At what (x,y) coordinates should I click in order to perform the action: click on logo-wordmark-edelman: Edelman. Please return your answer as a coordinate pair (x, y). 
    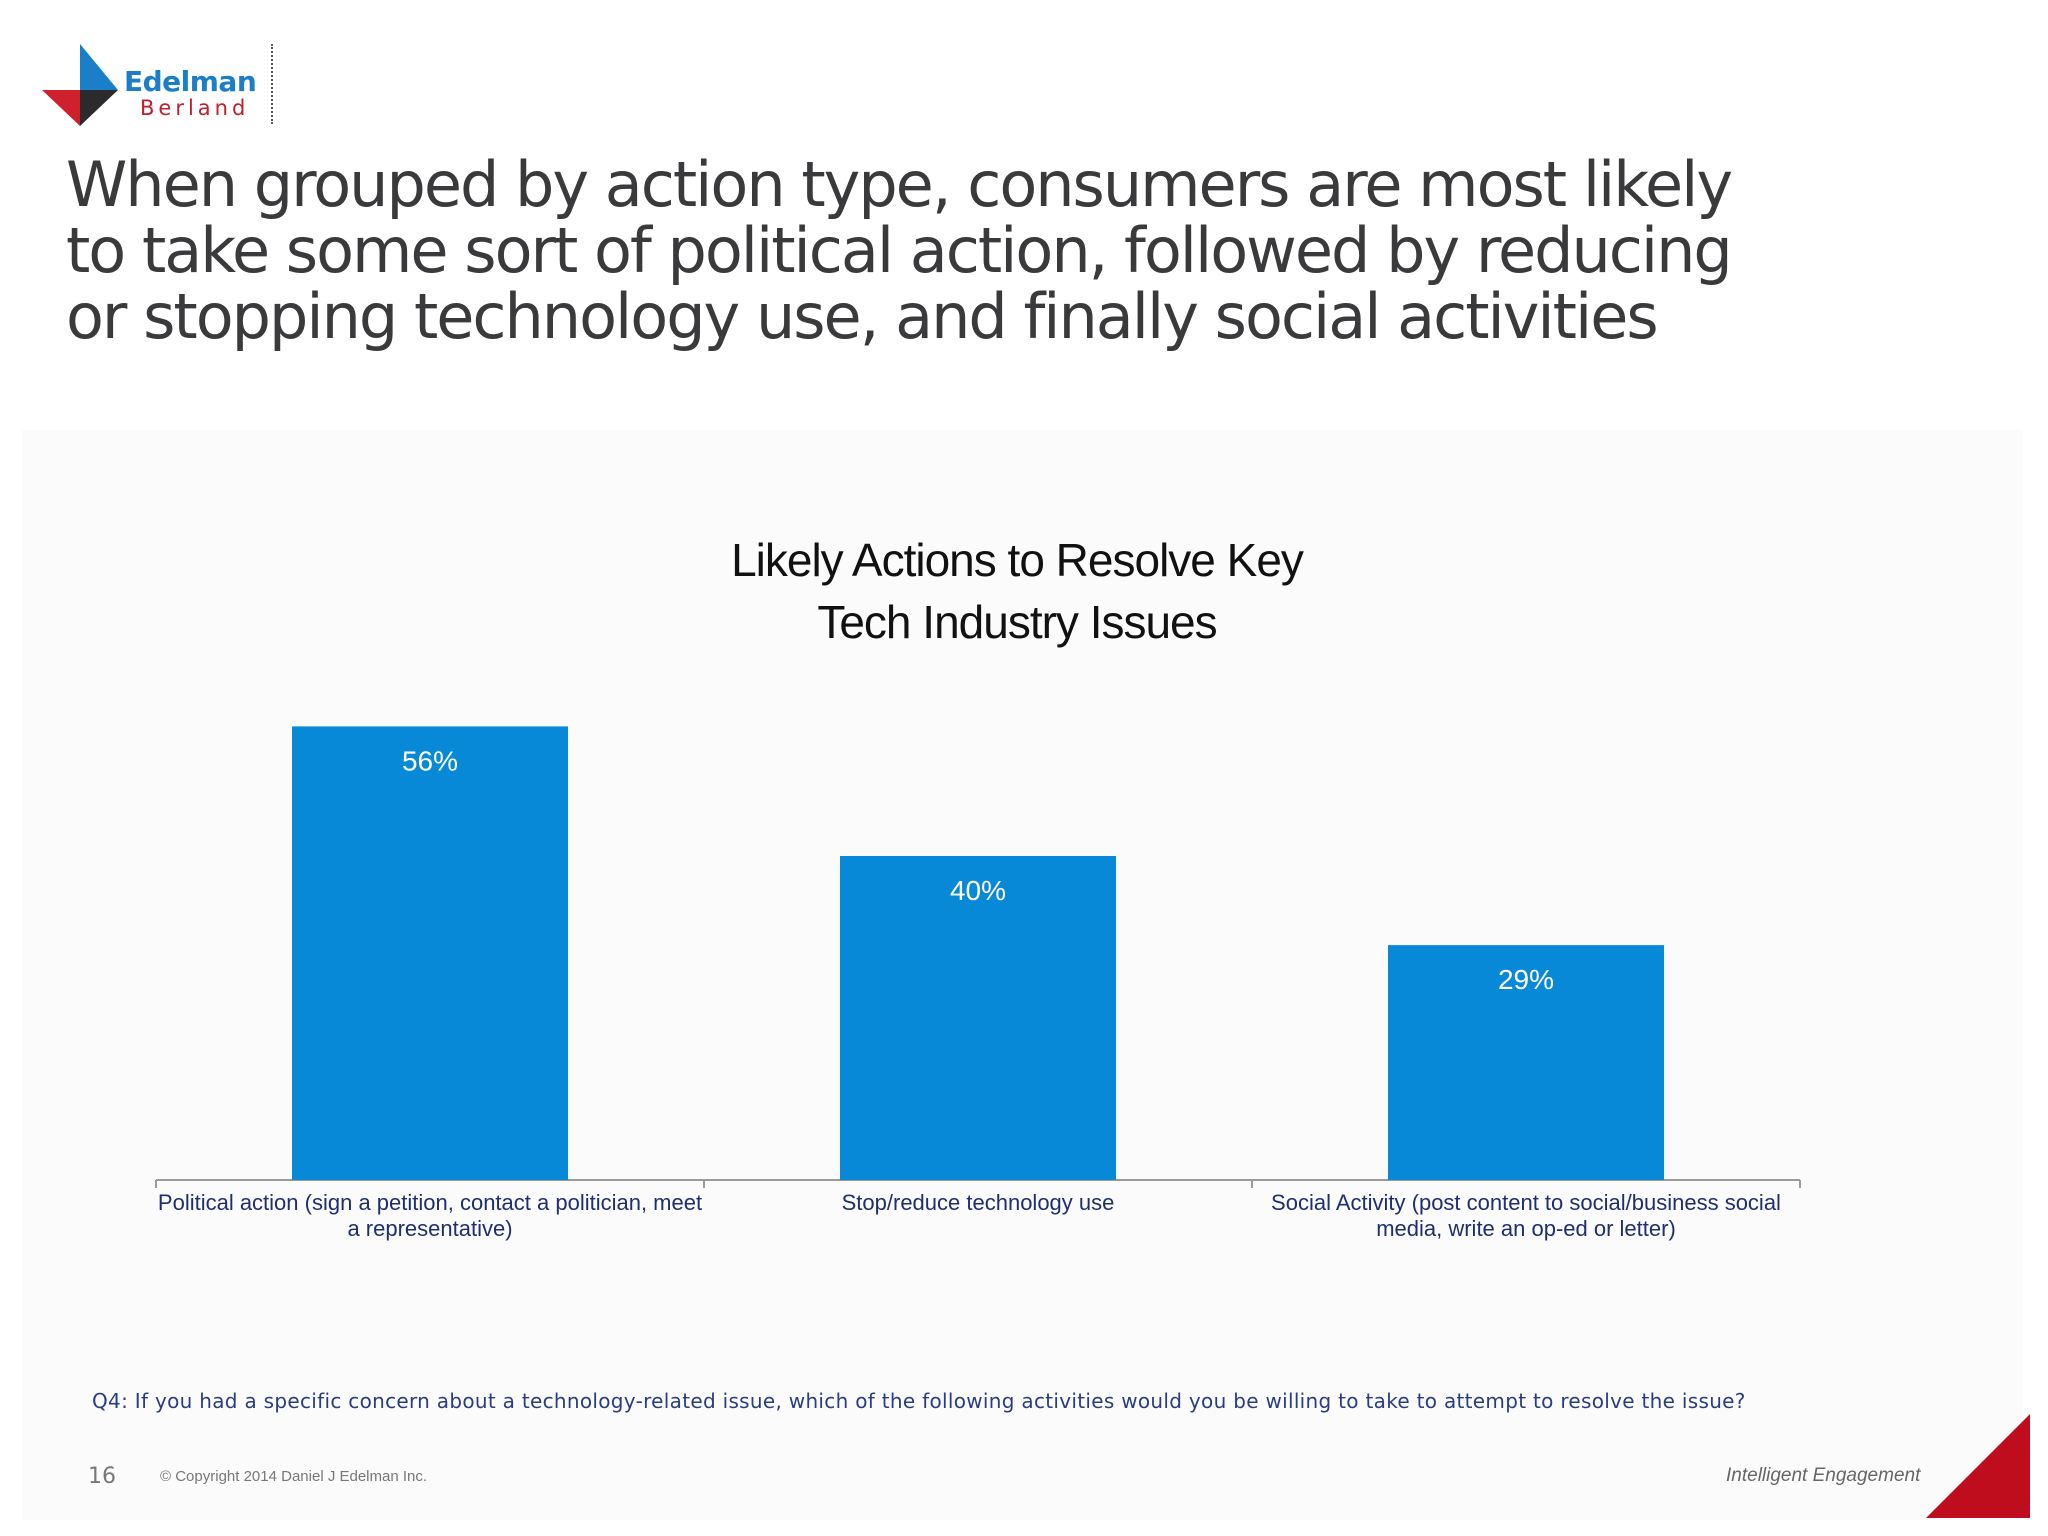
    Looking at the image, I should click on (190, 81).